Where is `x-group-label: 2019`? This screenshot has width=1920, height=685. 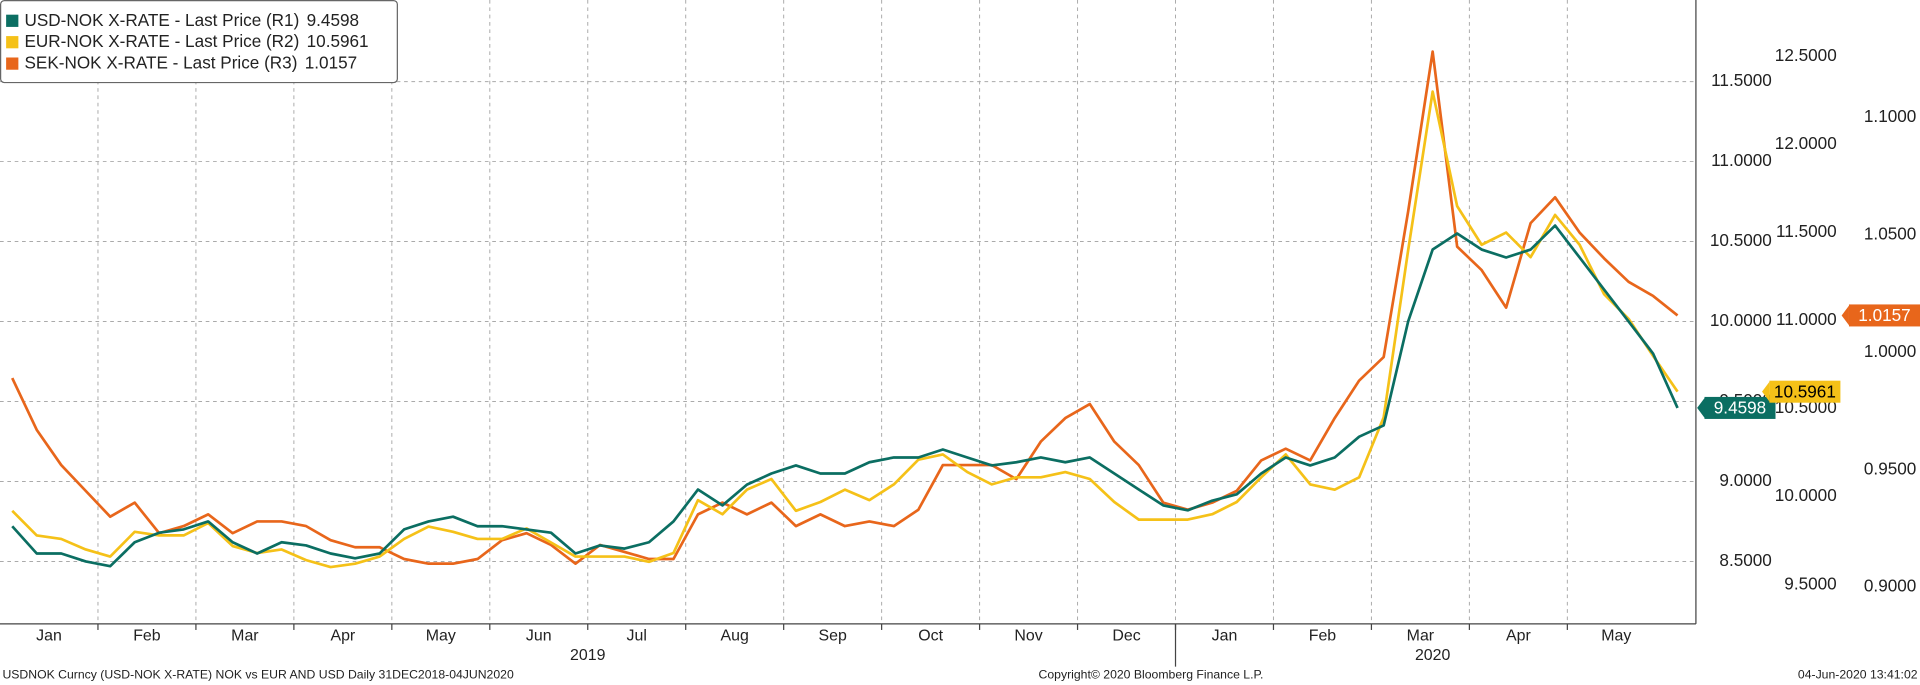 x-group-label: 2019 is located at coordinates (588, 655).